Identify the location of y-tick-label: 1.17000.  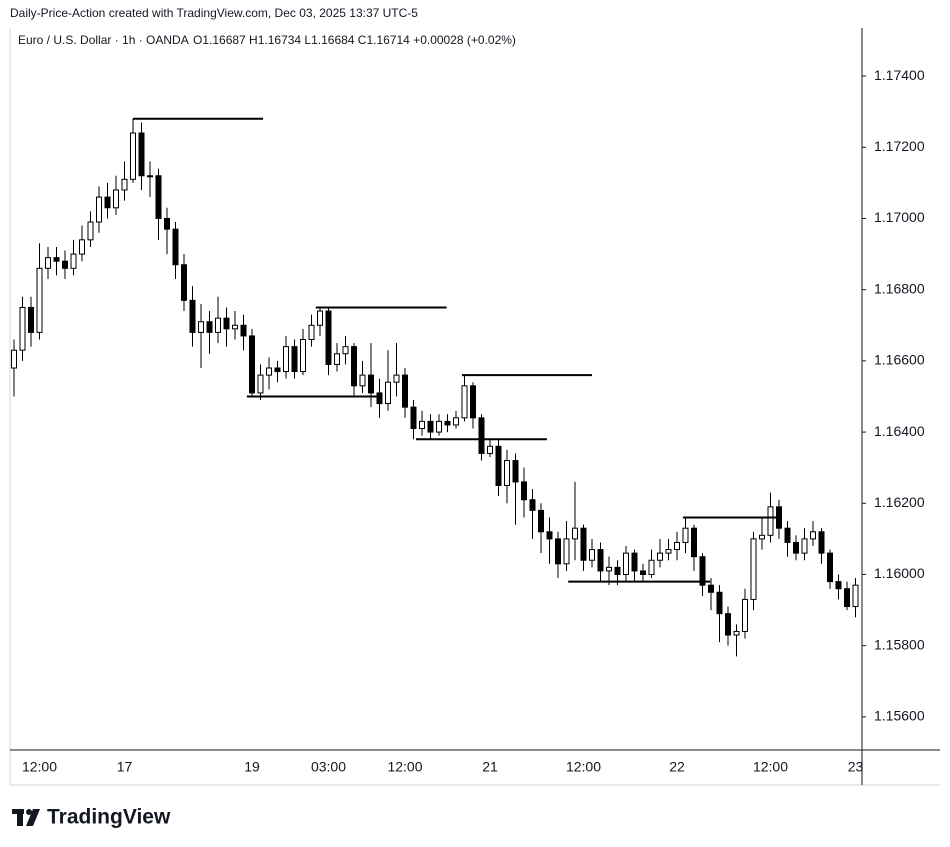
(899, 217).